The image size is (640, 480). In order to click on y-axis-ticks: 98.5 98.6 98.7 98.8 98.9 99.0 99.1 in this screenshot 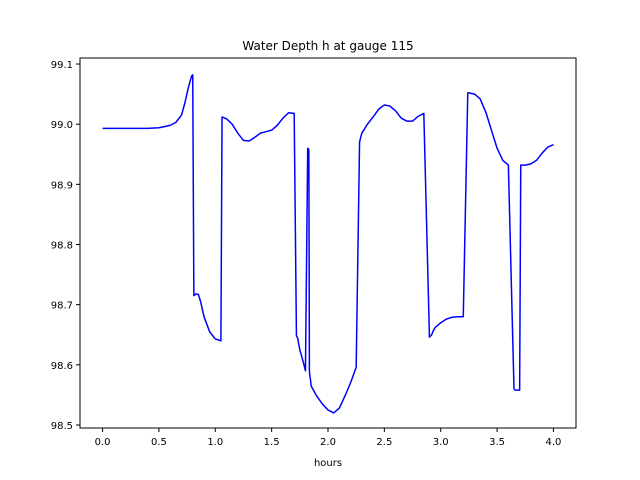, I will do `click(65, 246)`.